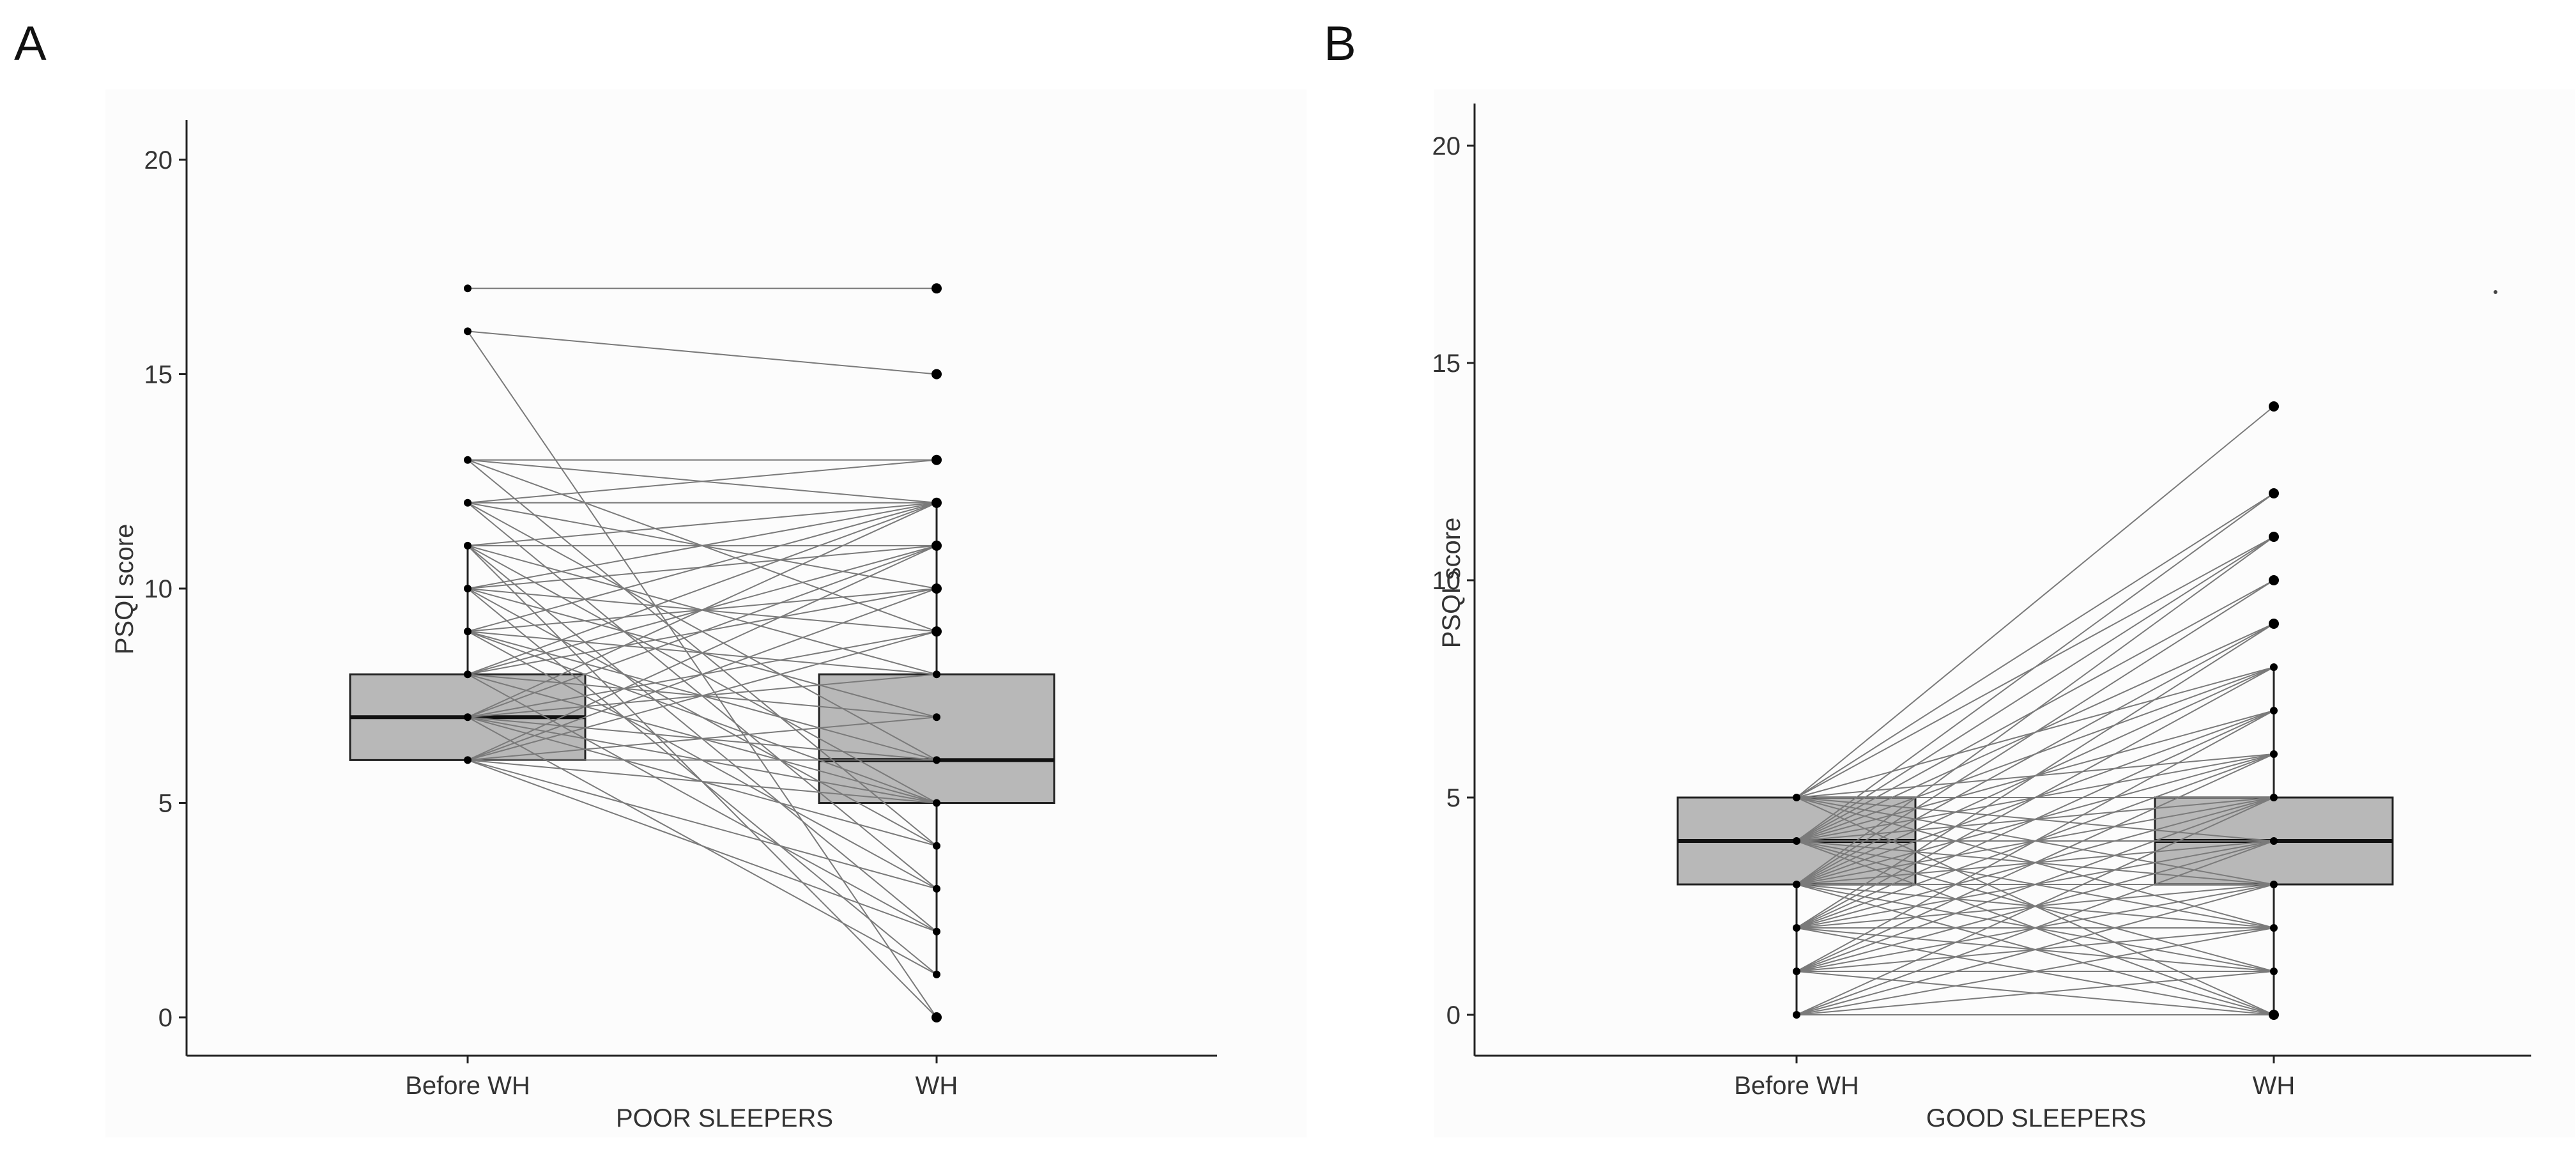  What do you see at coordinates (1446, 581) in the screenshot?
I see `panel-b-y-tick-label-2: 10` at bounding box center [1446, 581].